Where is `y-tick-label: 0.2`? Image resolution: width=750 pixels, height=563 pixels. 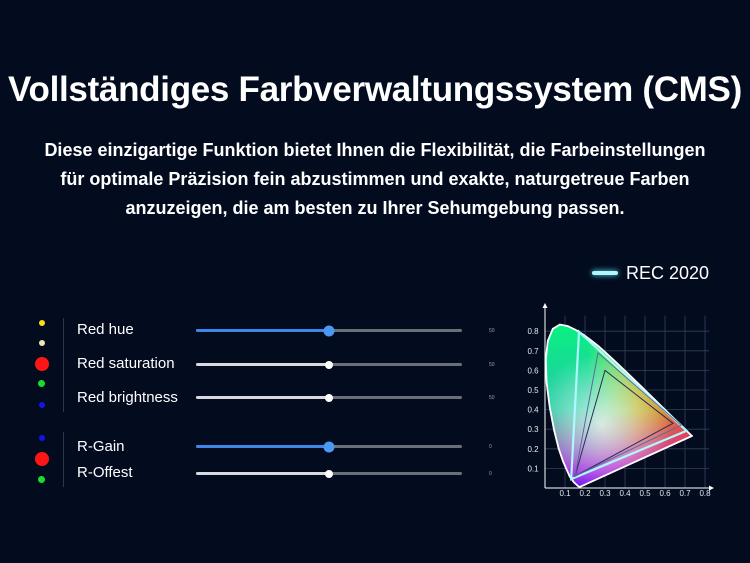 y-tick-label: 0.2 is located at coordinates (533, 449).